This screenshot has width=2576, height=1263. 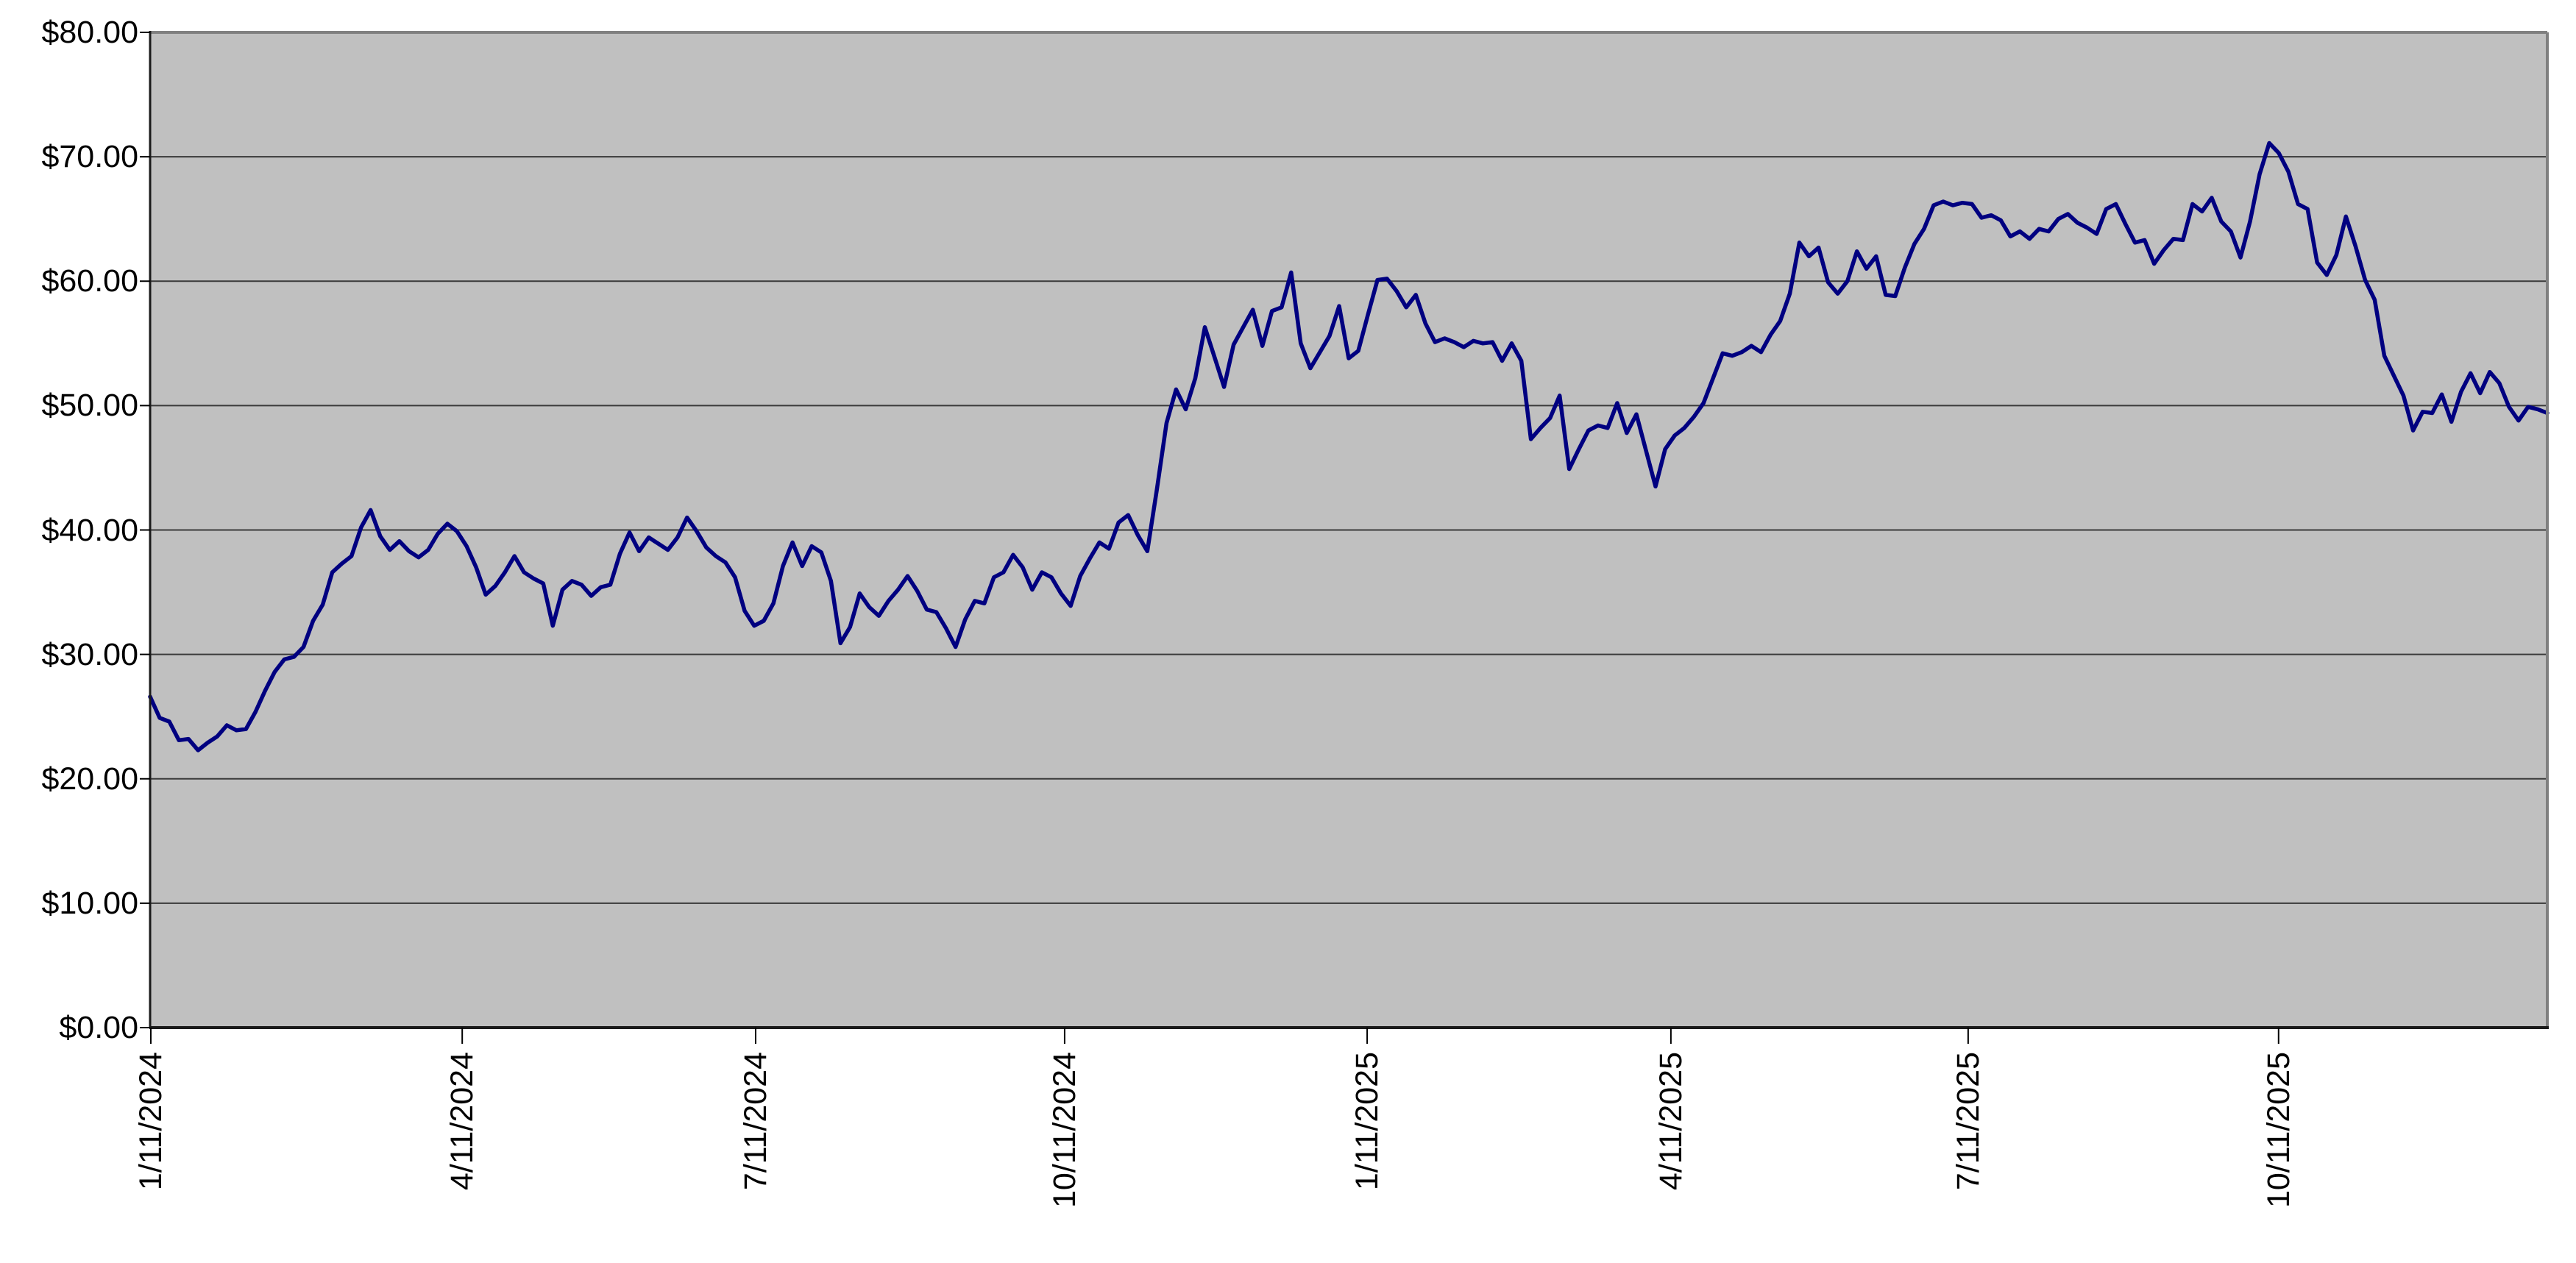 I want to click on x-axis-label: 10/11/2024, so click(x=1064, y=1130).